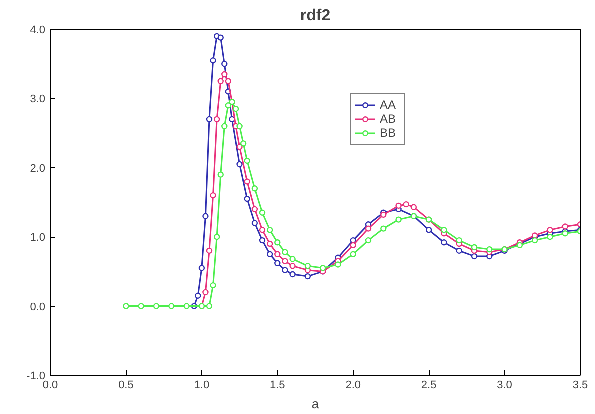 The image size is (595, 414). Describe the element at coordinates (38, 30) in the screenshot. I see `y-tick-label: 4.0` at that location.